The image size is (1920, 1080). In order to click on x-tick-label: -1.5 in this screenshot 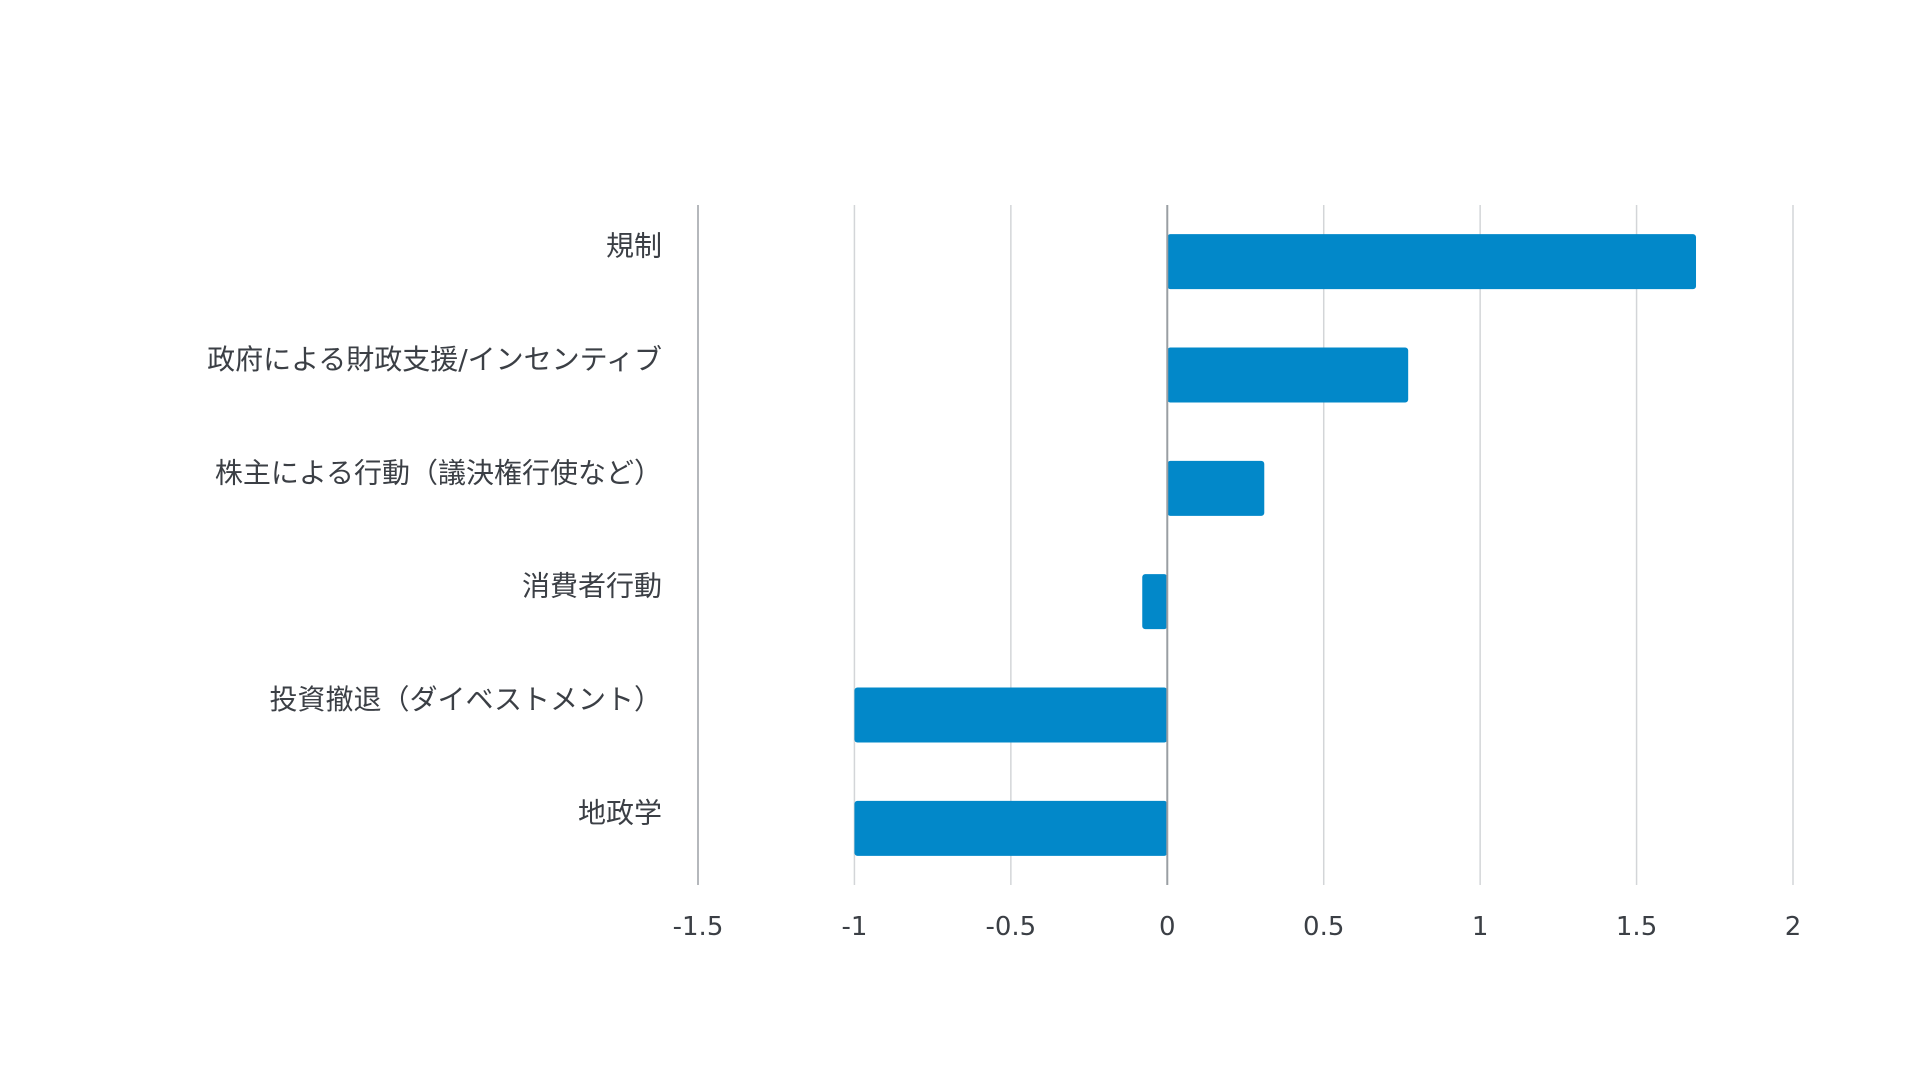, I will do `click(698, 927)`.